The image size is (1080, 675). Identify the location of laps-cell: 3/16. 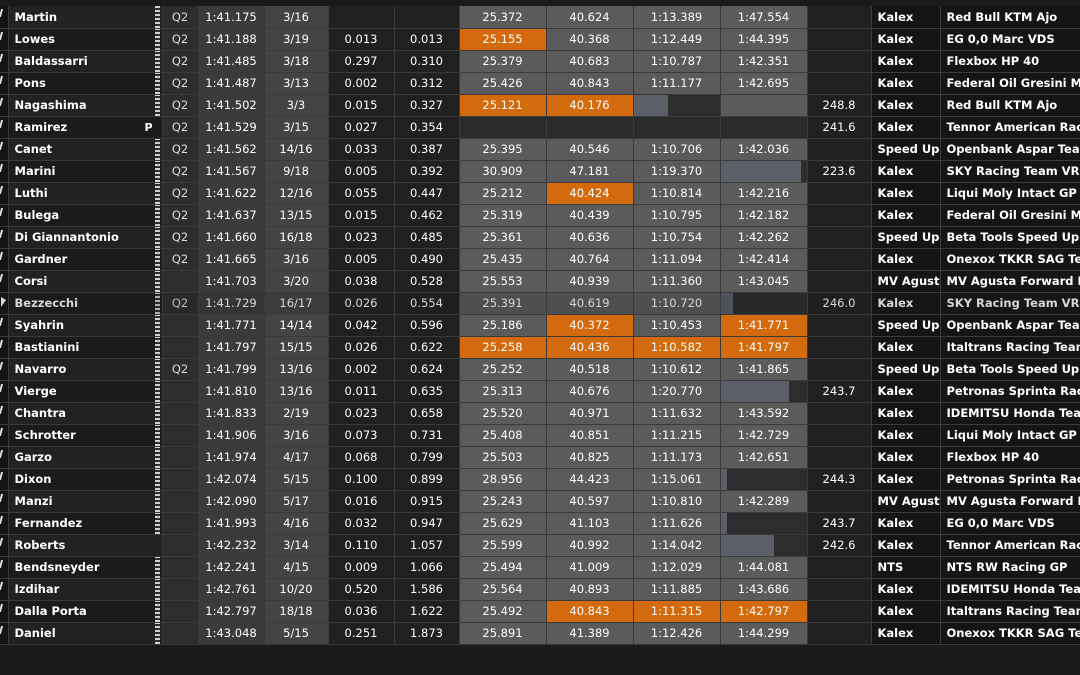
(296, 435).